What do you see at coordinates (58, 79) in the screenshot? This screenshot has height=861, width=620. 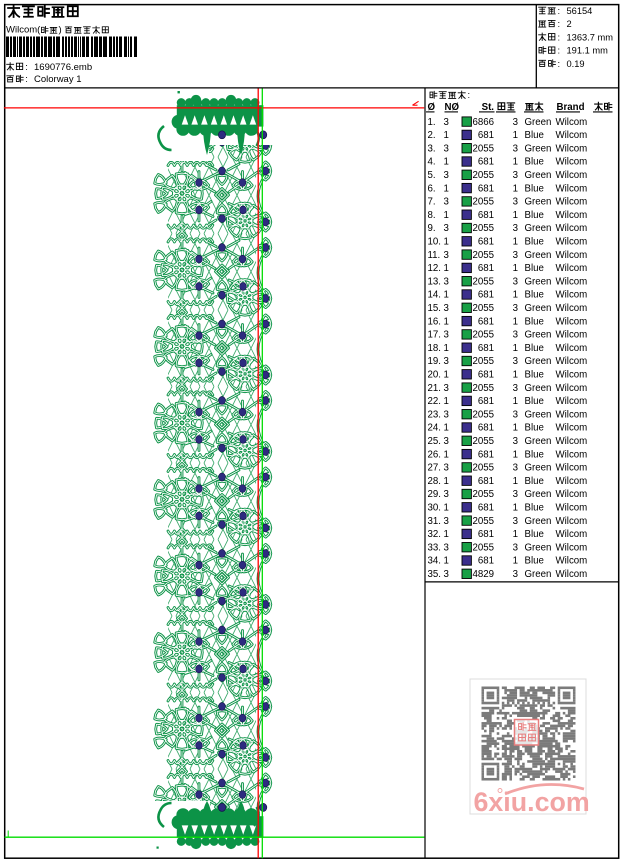 I see `svg-text: Colorway 1` at bounding box center [58, 79].